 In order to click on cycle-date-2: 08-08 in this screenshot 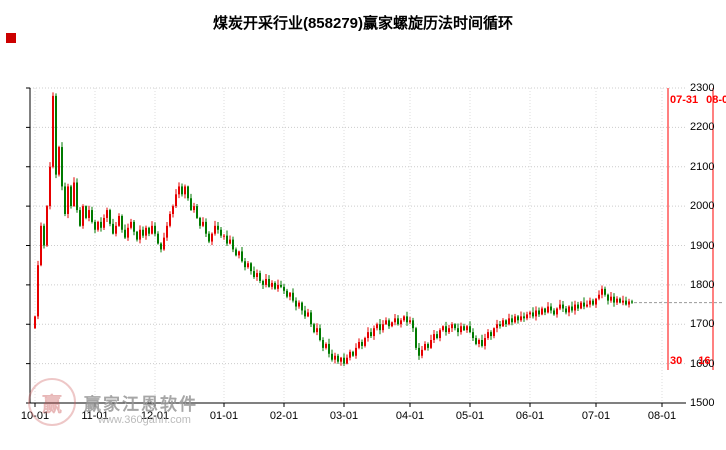, I will do `click(716, 100)`.